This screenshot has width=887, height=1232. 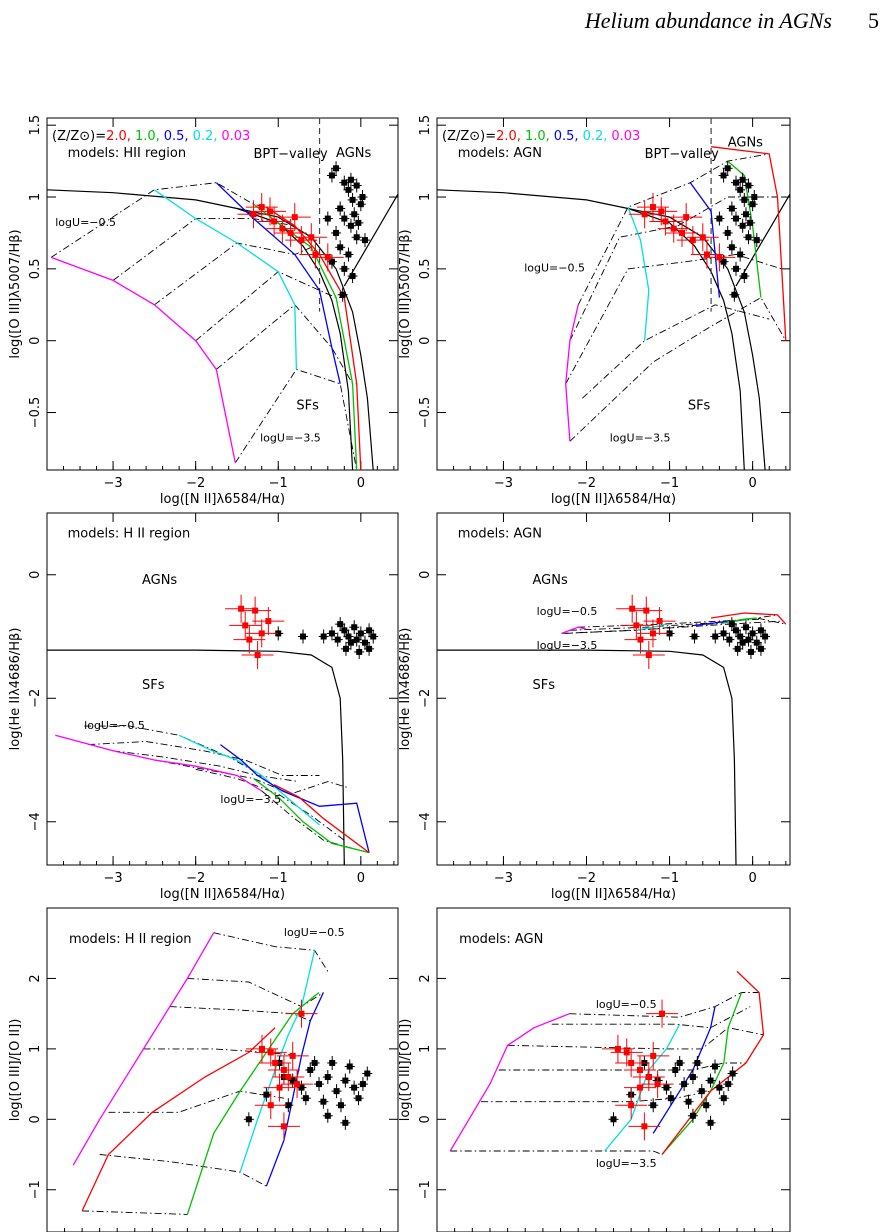 What do you see at coordinates (508, 136) in the screenshot?
I see `legend-entry: 2.0,` at bounding box center [508, 136].